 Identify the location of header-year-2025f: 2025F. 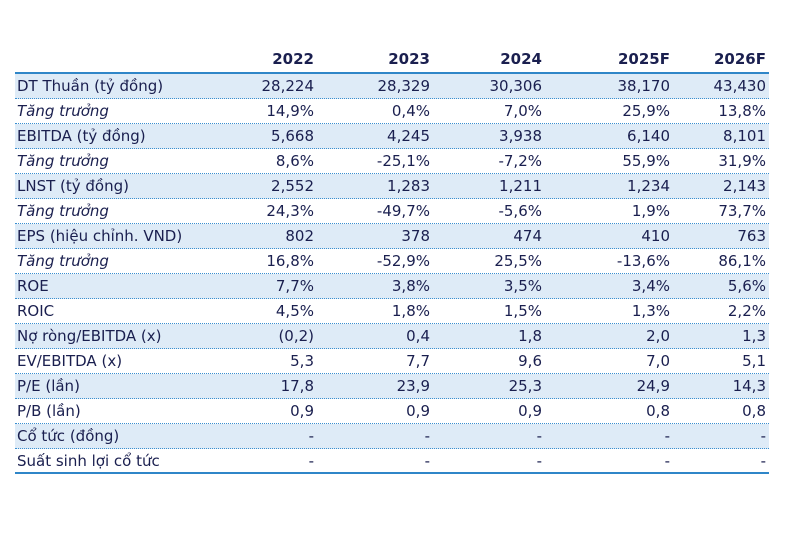
(644, 59).